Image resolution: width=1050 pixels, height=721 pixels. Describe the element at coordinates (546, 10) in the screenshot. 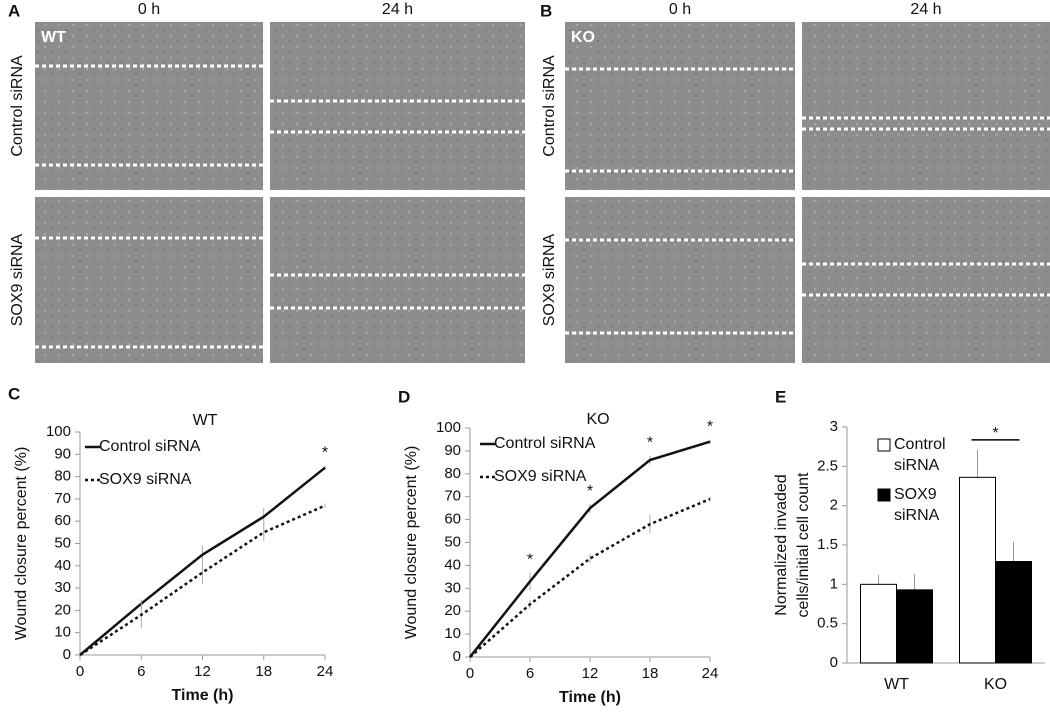

I see `panel-letter: B` at that location.